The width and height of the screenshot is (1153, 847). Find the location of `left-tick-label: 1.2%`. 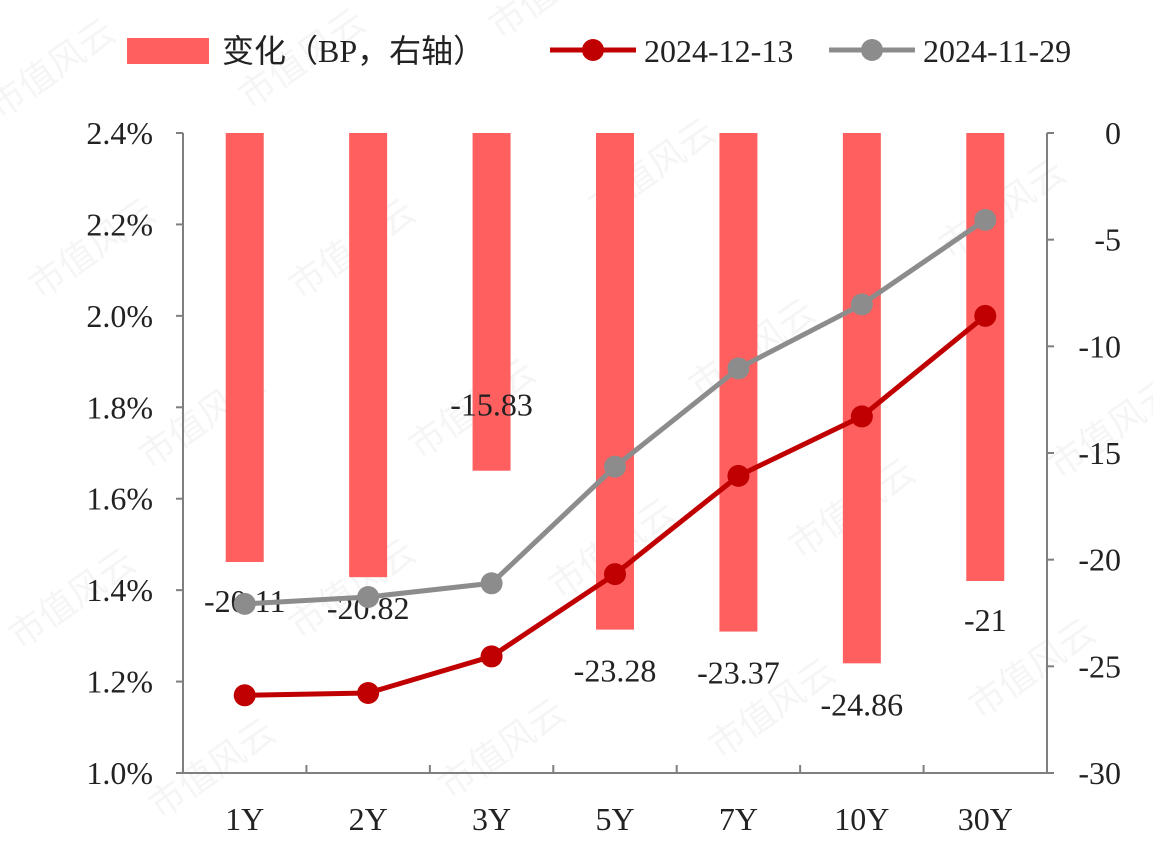

left-tick-label: 1.2% is located at coordinates (119, 682).